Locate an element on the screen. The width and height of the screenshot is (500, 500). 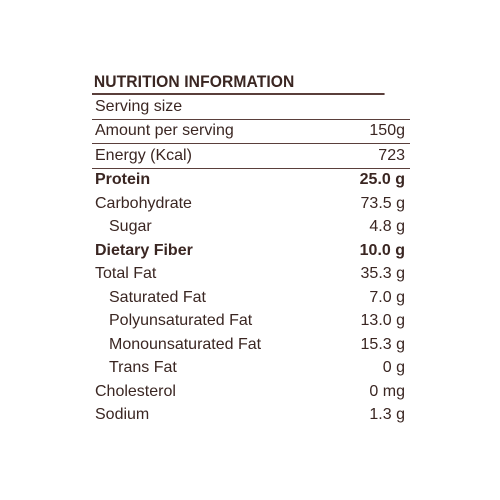
panel-title: NUTRITION INFORMATION is located at coordinates (238, 82).